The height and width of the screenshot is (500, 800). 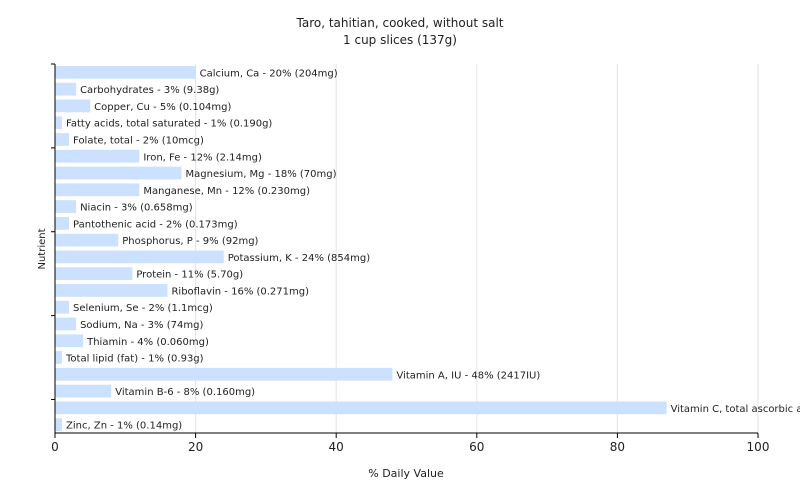 I want to click on data-label: Vitamin A, IU - 48% (2417IU), so click(x=468, y=375).